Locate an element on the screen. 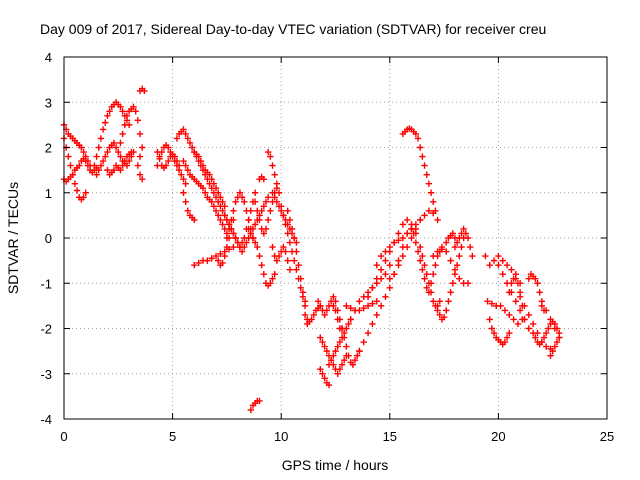 Image resolution: width=640 pixels, height=480 pixels. series-seg9 is located at coordinates (142, 90).